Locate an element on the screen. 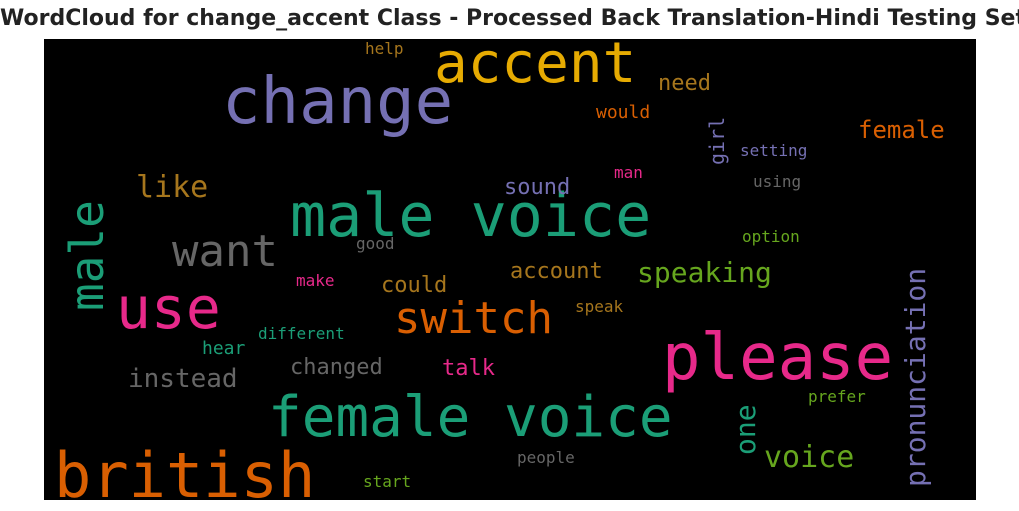  word-one: one is located at coordinates (745, 429).